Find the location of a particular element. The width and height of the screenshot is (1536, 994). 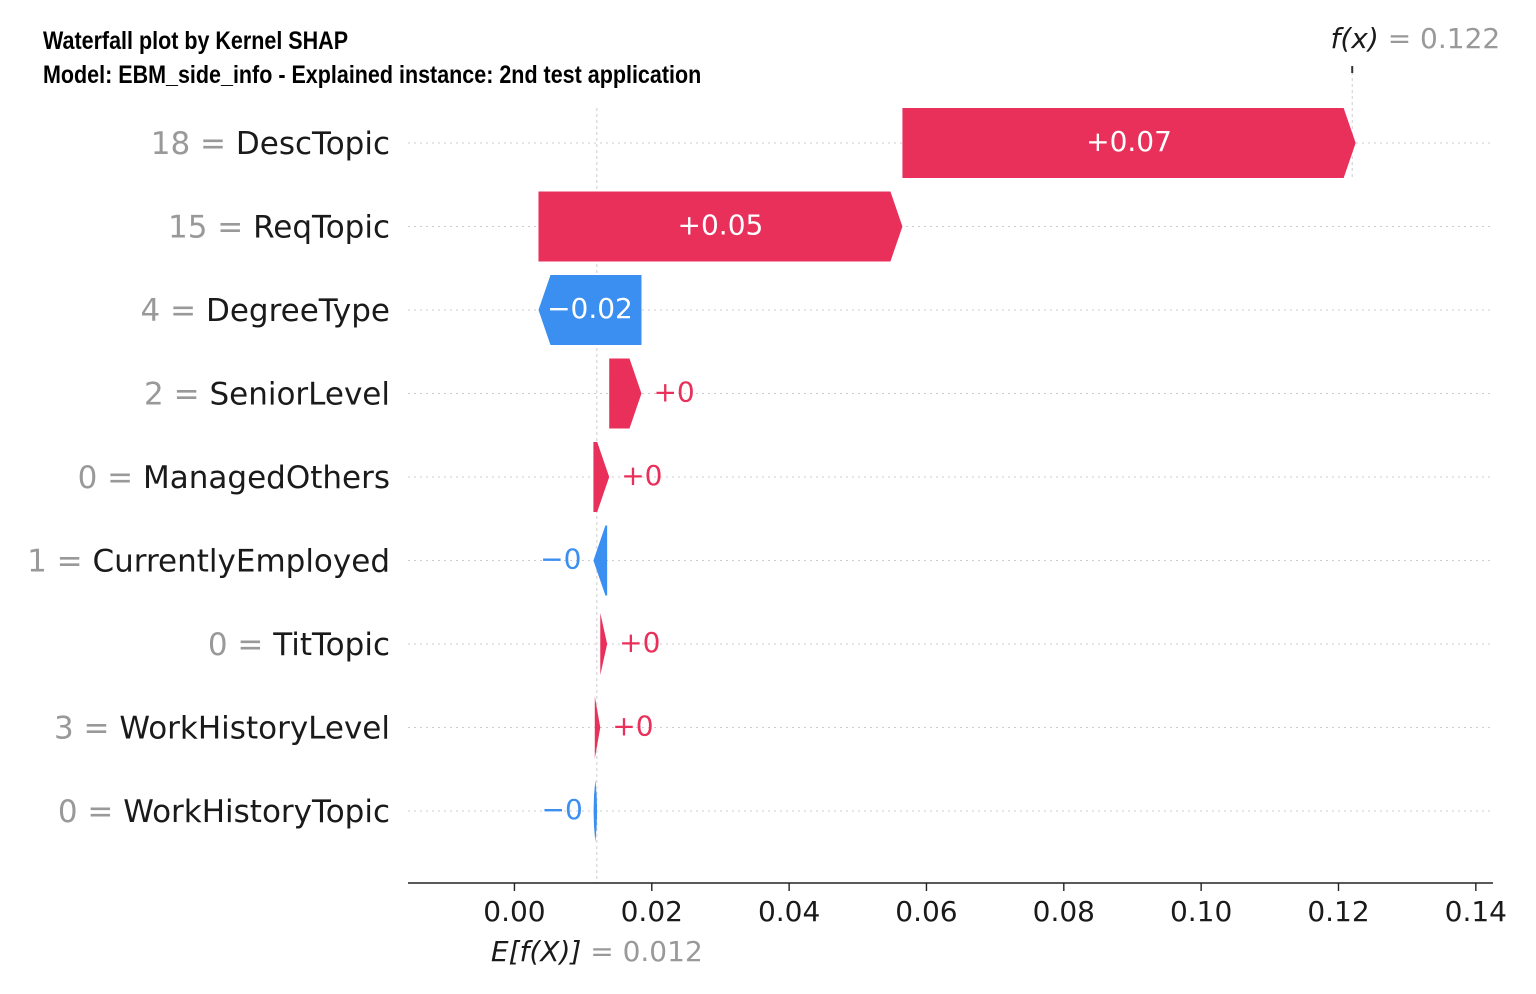

base-value-label: E[f(X)] = 0.012 is located at coordinates (597, 951).